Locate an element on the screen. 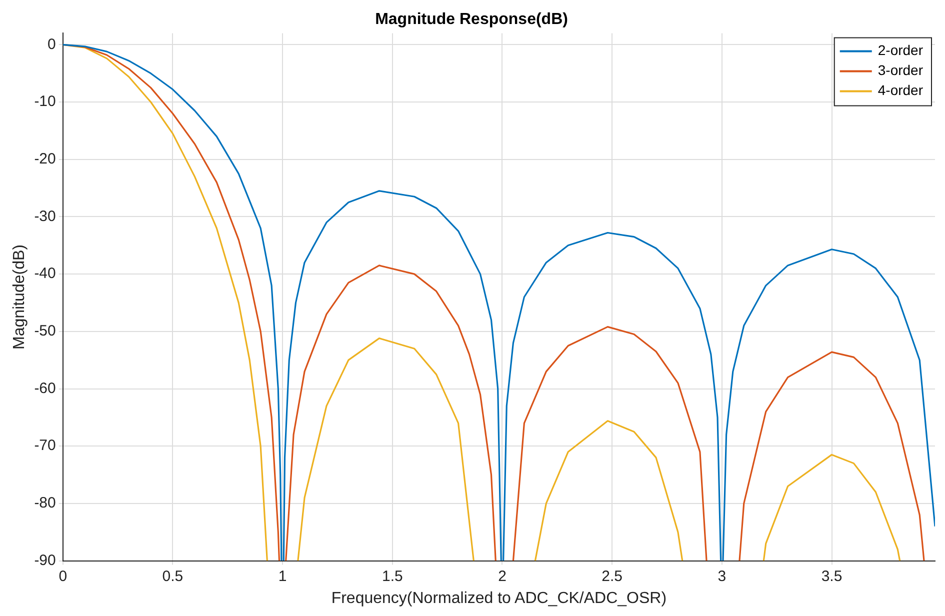 The width and height of the screenshot is (945, 616). y-tick-label: -50 is located at coordinates (45, 331).